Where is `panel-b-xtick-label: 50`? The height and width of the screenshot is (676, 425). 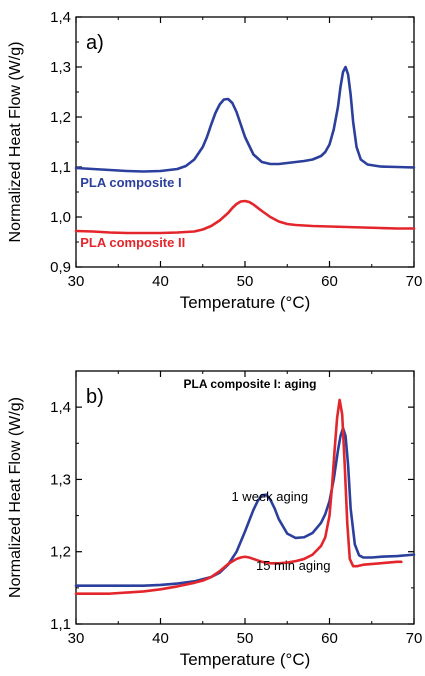
panel-b-xtick-label: 50 is located at coordinates (245, 638).